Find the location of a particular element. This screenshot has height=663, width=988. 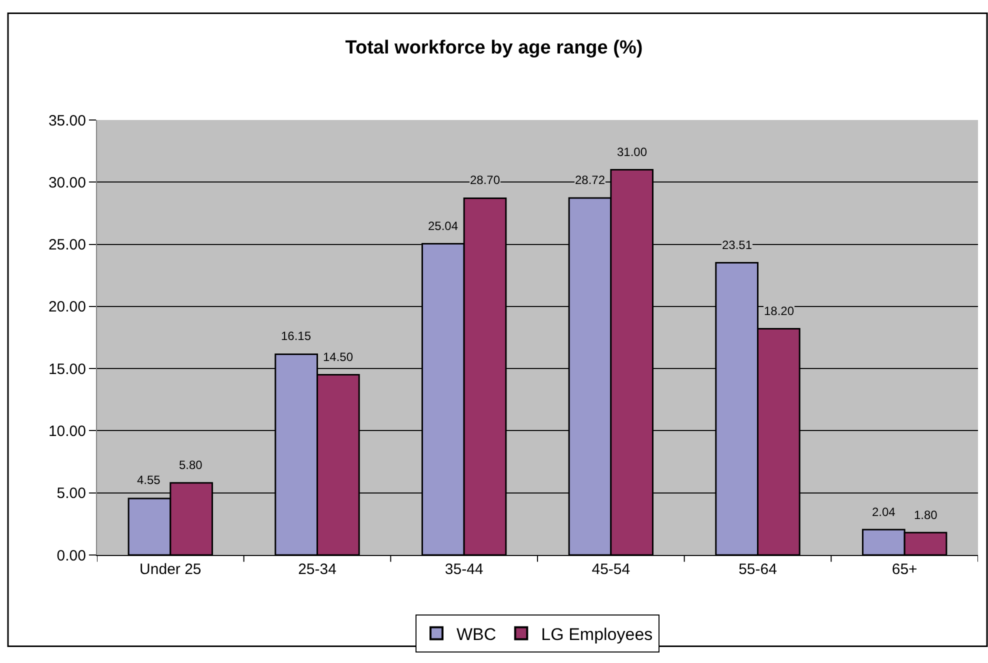

chart-title: Total workforce by age range (%) is located at coordinates (494, 48).